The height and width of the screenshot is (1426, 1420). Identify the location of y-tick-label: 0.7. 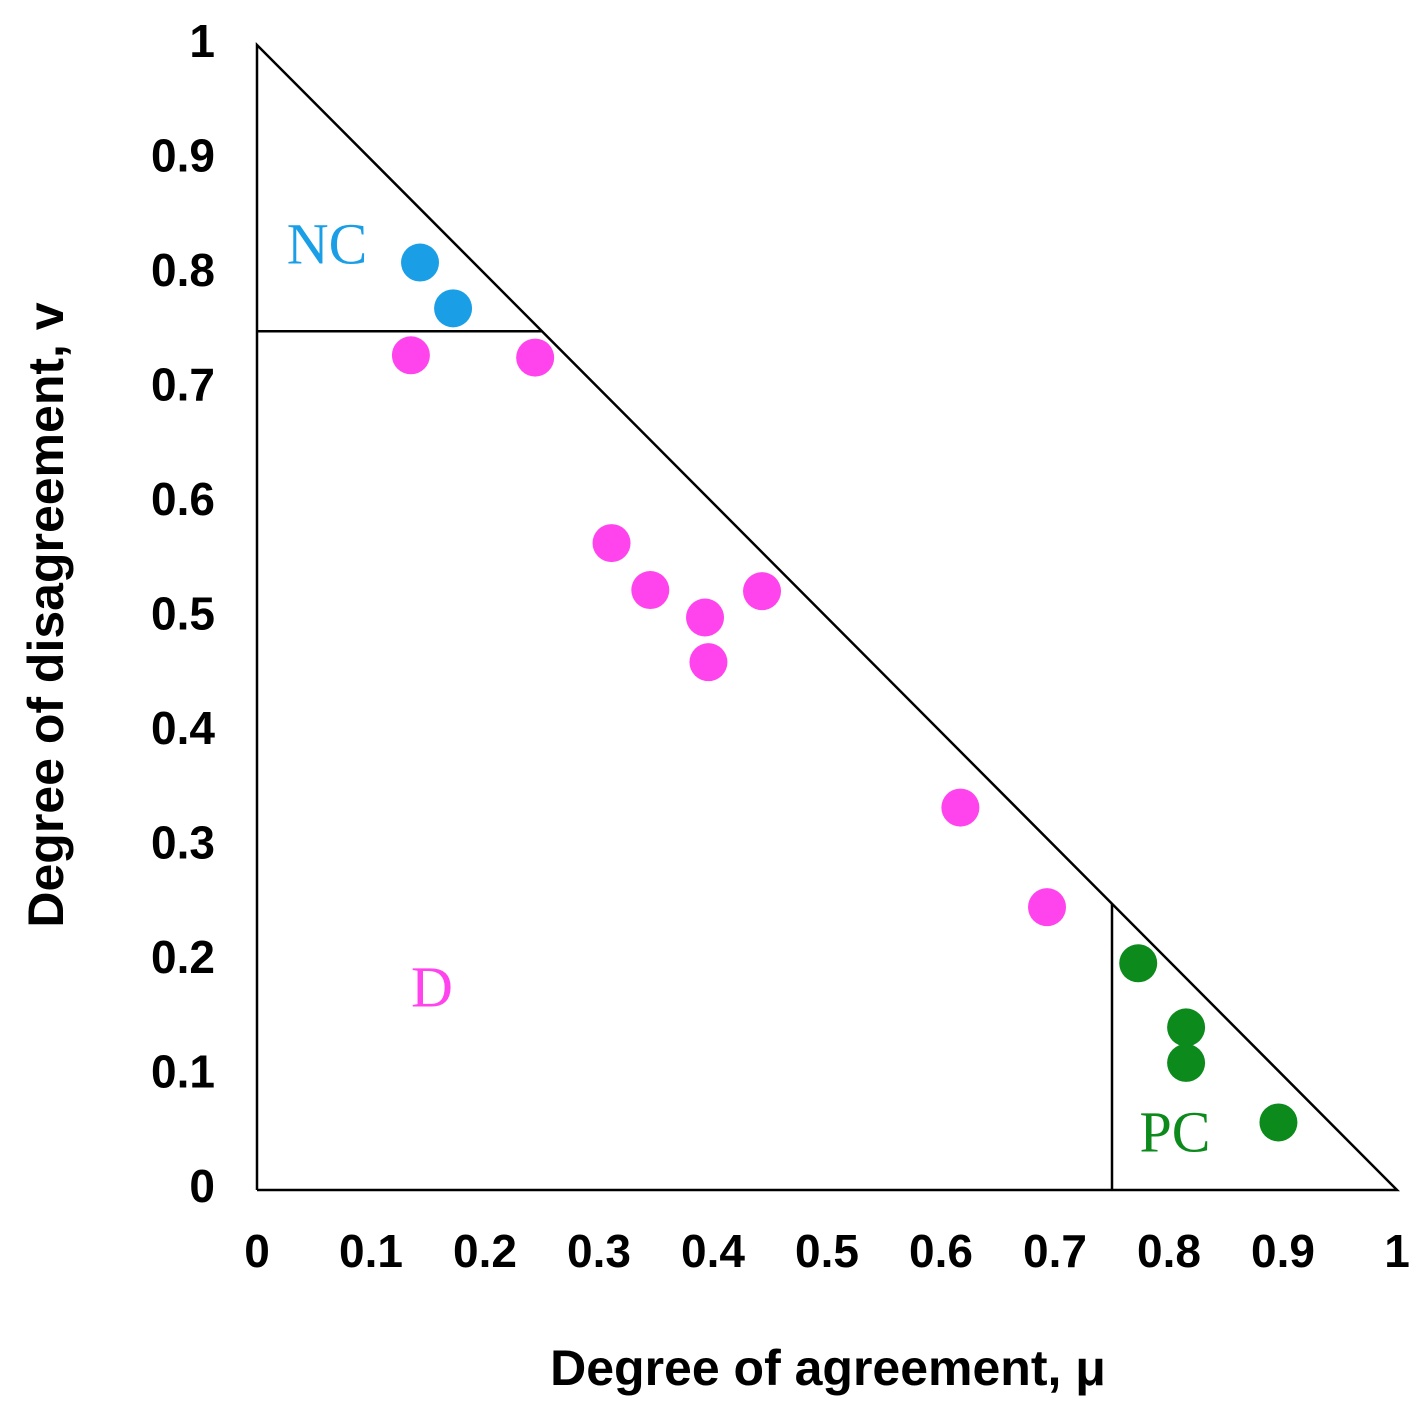
(183, 385).